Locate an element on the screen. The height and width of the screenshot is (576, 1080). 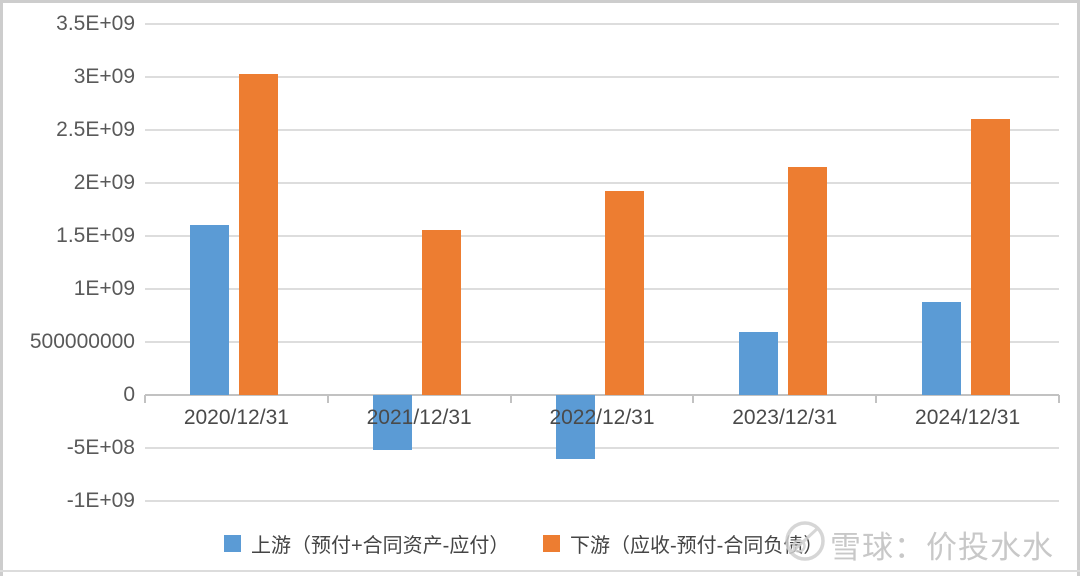
bar-upstream-2024/12/31 is located at coordinates (941, 348).